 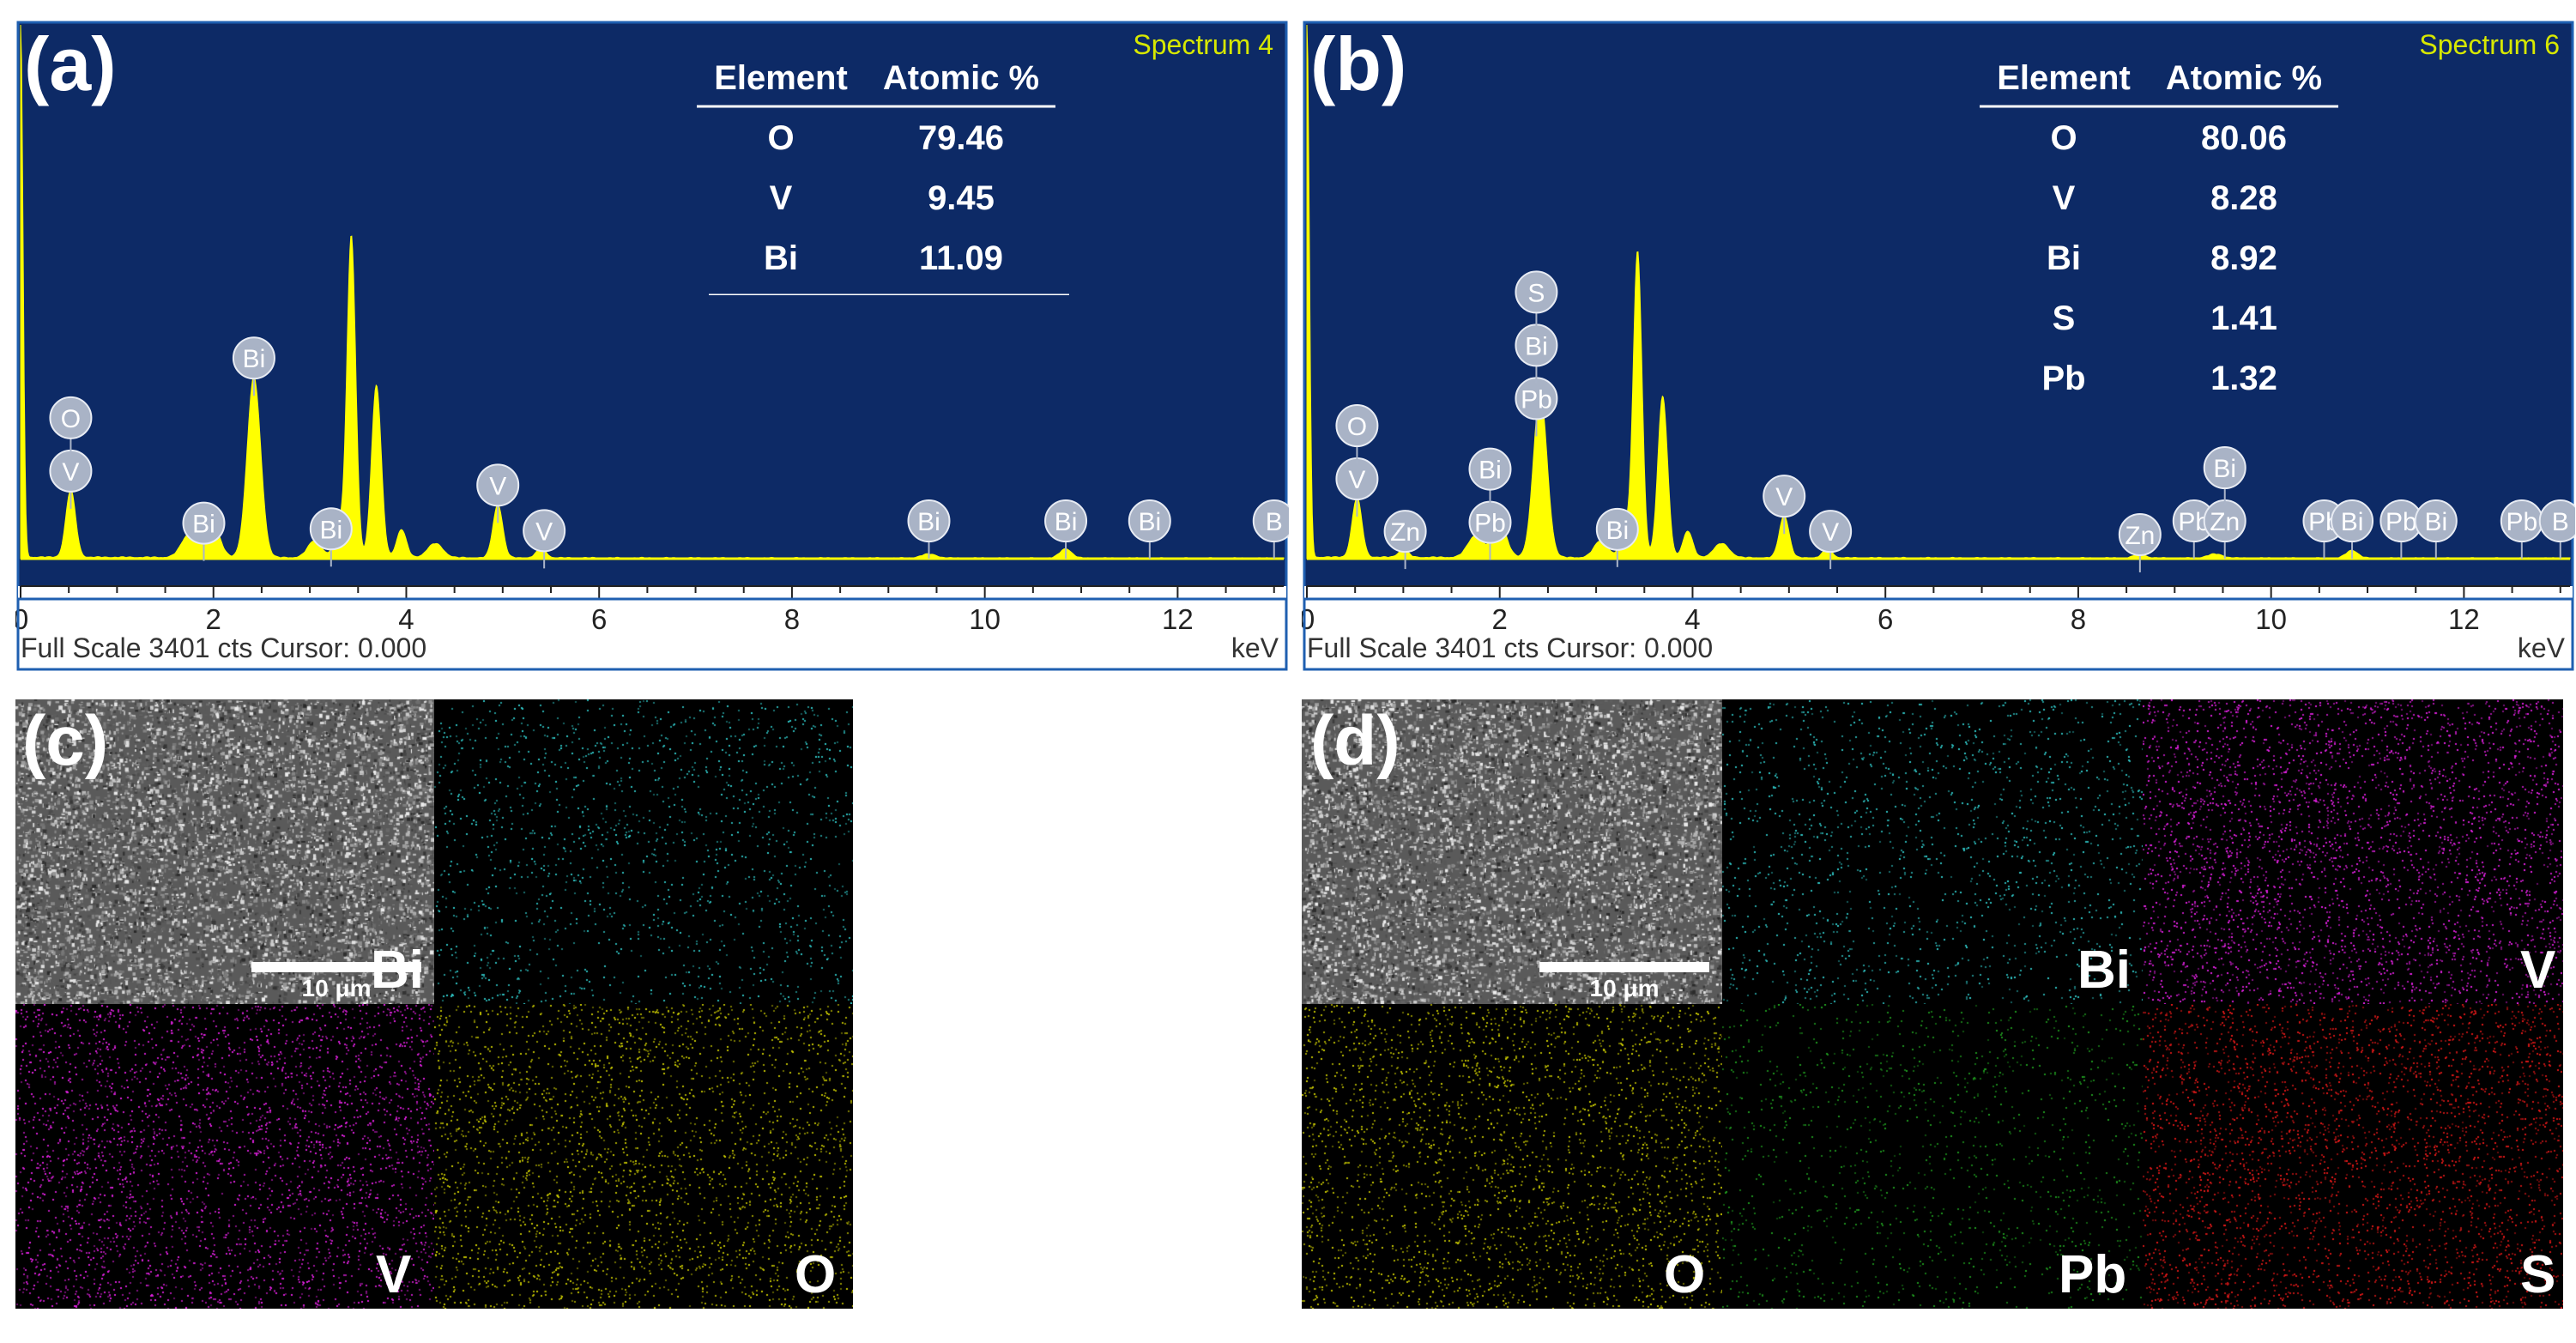 What do you see at coordinates (1512, 1156) in the screenshot?
I see `map-o-d` at bounding box center [1512, 1156].